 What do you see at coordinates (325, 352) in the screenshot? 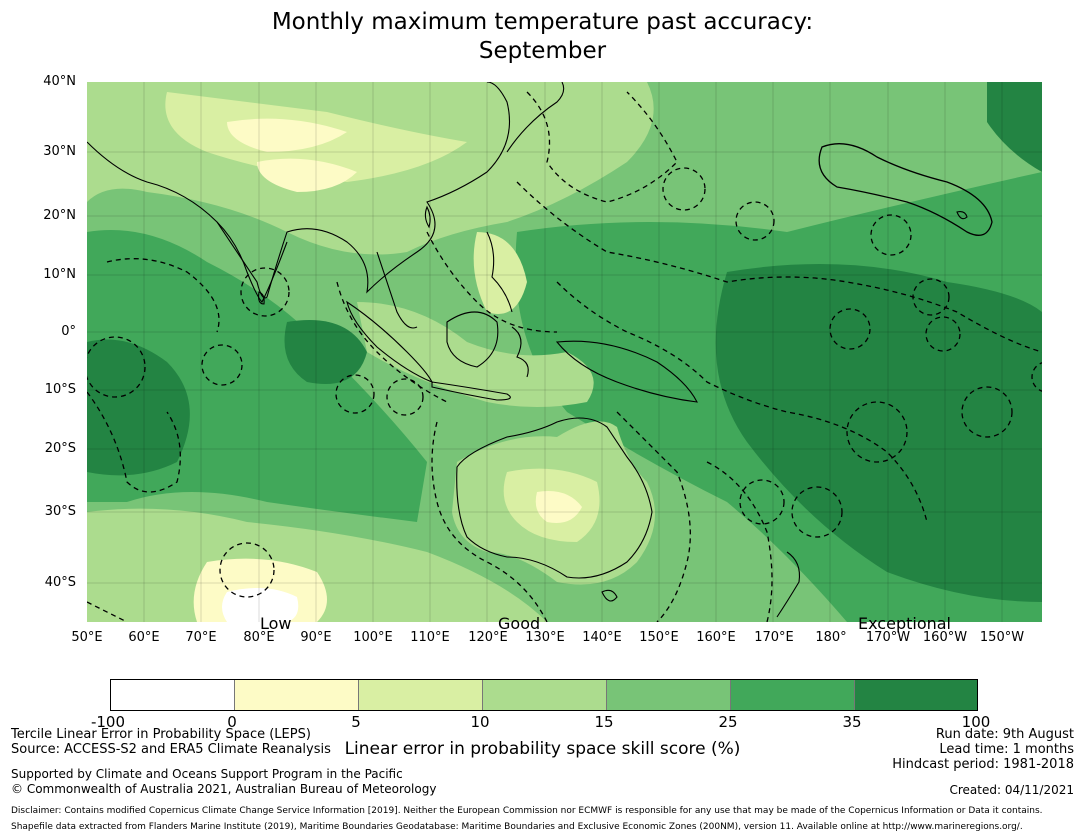
I see `skill-region-bay` at bounding box center [325, 352].